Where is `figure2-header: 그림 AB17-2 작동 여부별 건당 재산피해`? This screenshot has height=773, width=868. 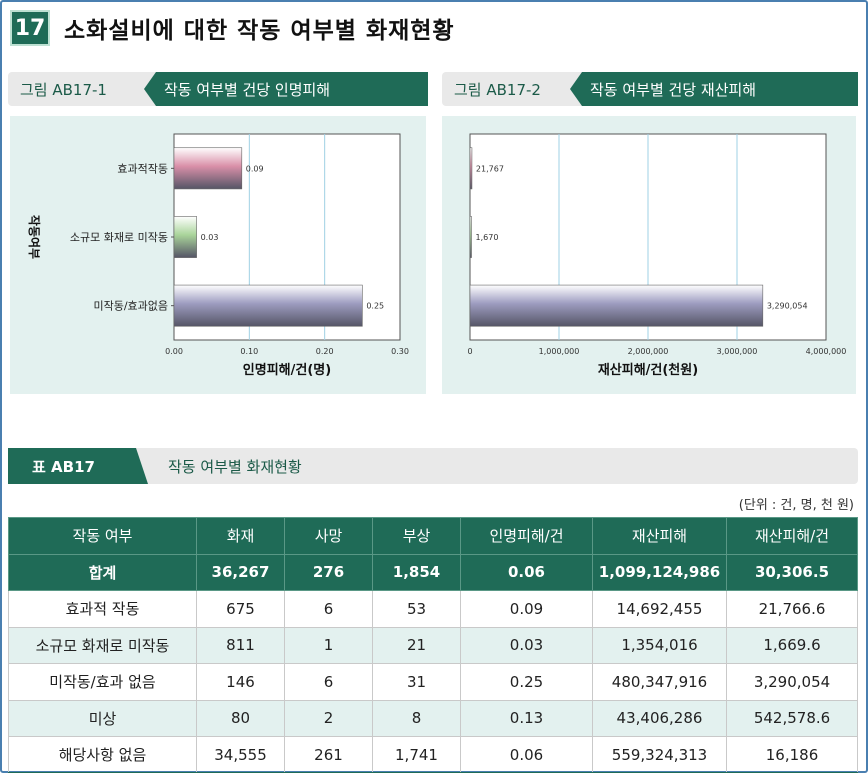
figure2-header: 그림 AB17-2 작동 여부별 건당 재산피해 is located at coordinates (650, 89).